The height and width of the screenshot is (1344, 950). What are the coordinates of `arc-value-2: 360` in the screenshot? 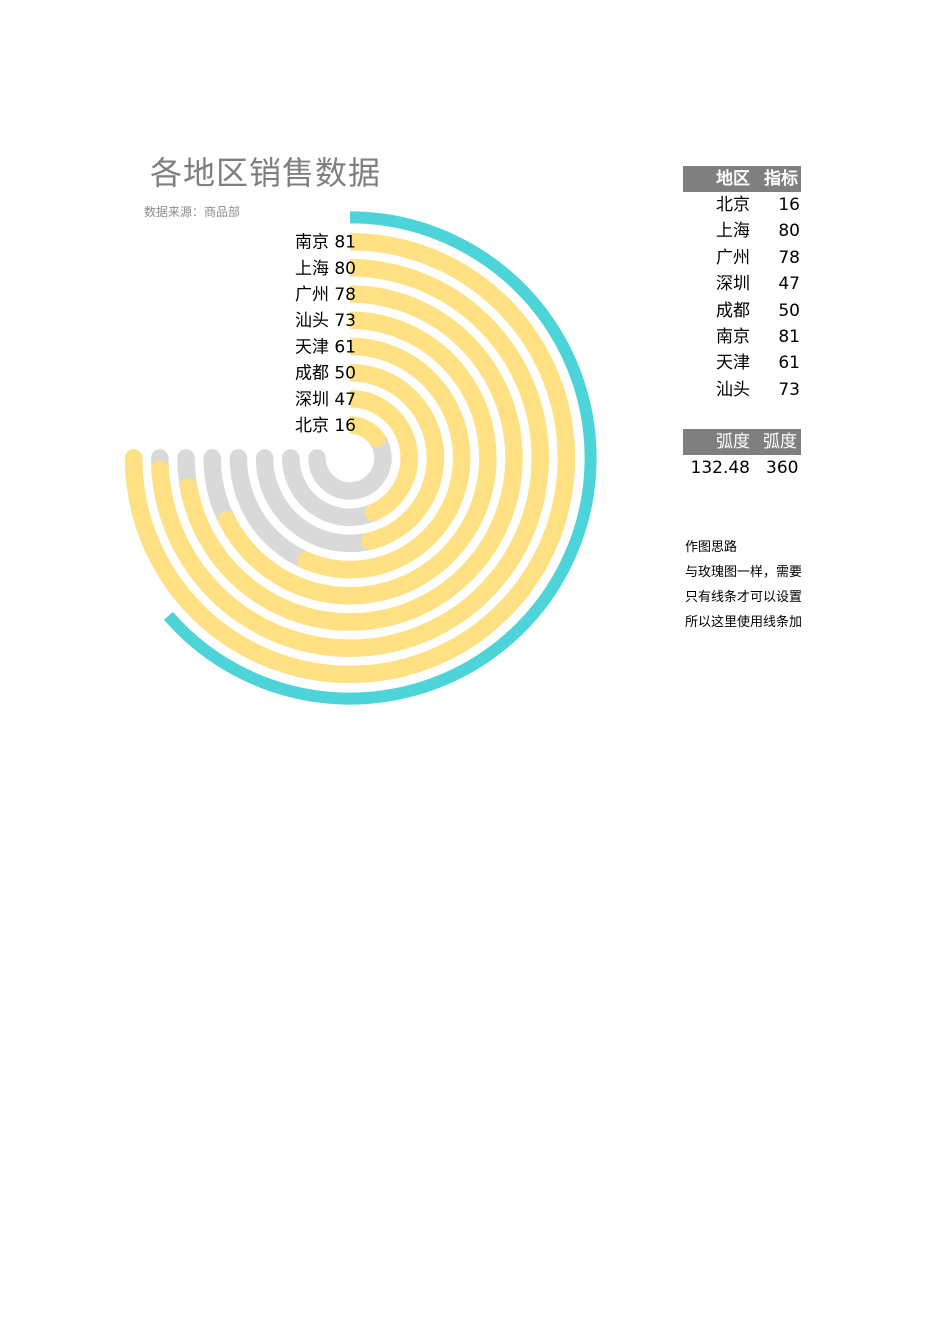 It's located at (782, 468).